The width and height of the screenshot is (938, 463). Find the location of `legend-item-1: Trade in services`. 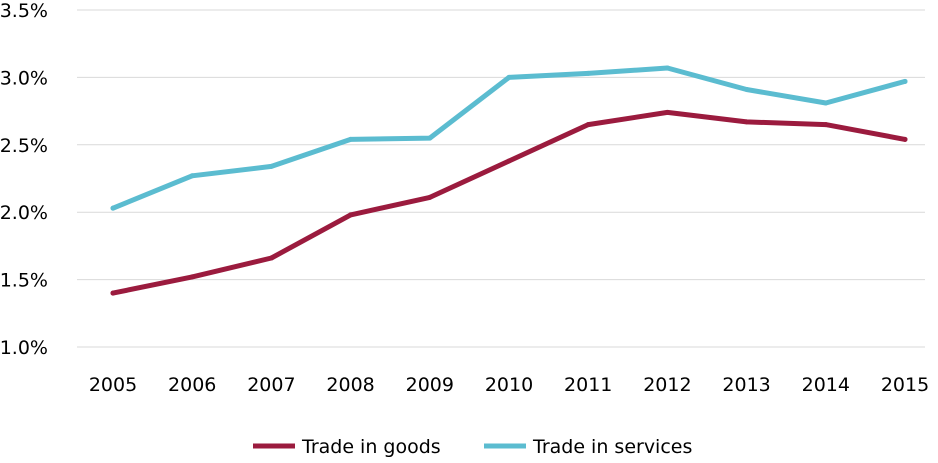

legend-item-1: Trade in services is located at coordinates (588, 447).